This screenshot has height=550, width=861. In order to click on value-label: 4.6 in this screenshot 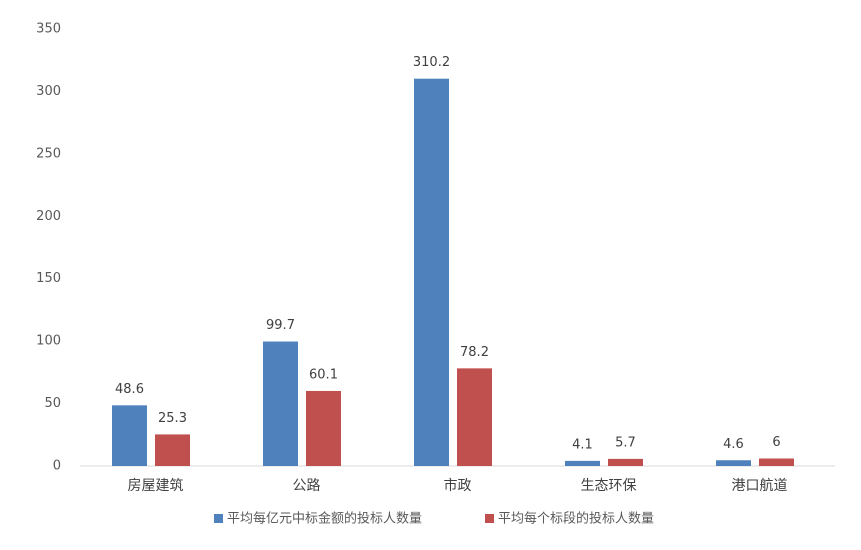, I will do `click(733, 444)`.